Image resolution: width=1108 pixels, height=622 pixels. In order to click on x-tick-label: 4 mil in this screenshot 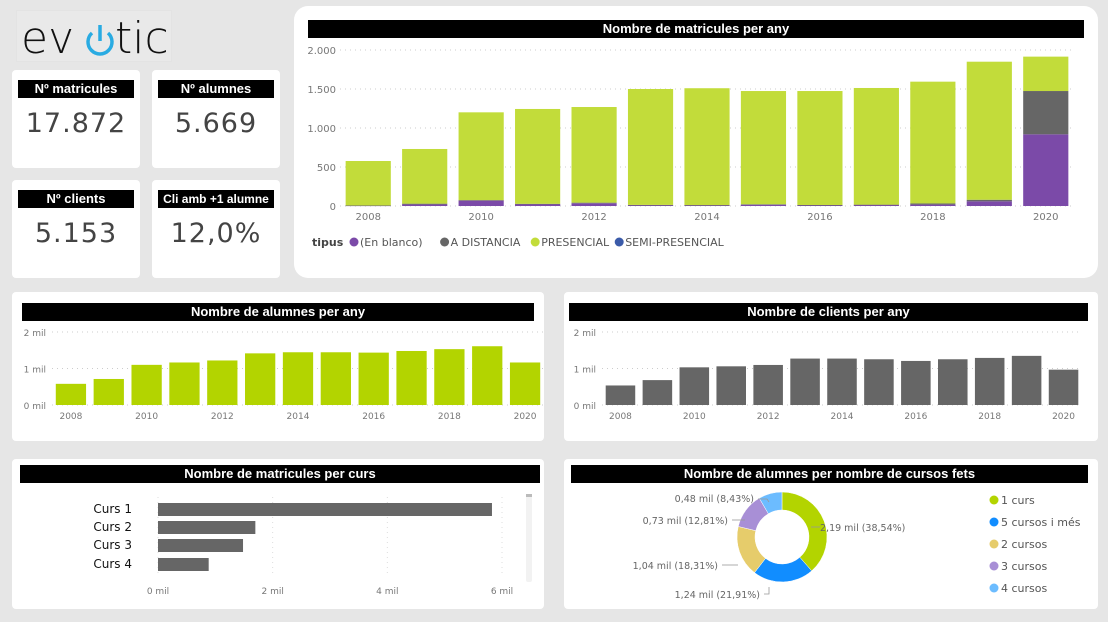, I will do `click(387, 592)`.